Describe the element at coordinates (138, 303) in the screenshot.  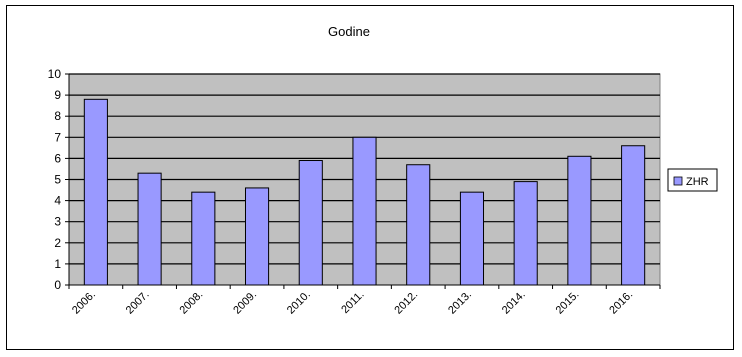
I see `x-tick-label: 2007.` at that location.